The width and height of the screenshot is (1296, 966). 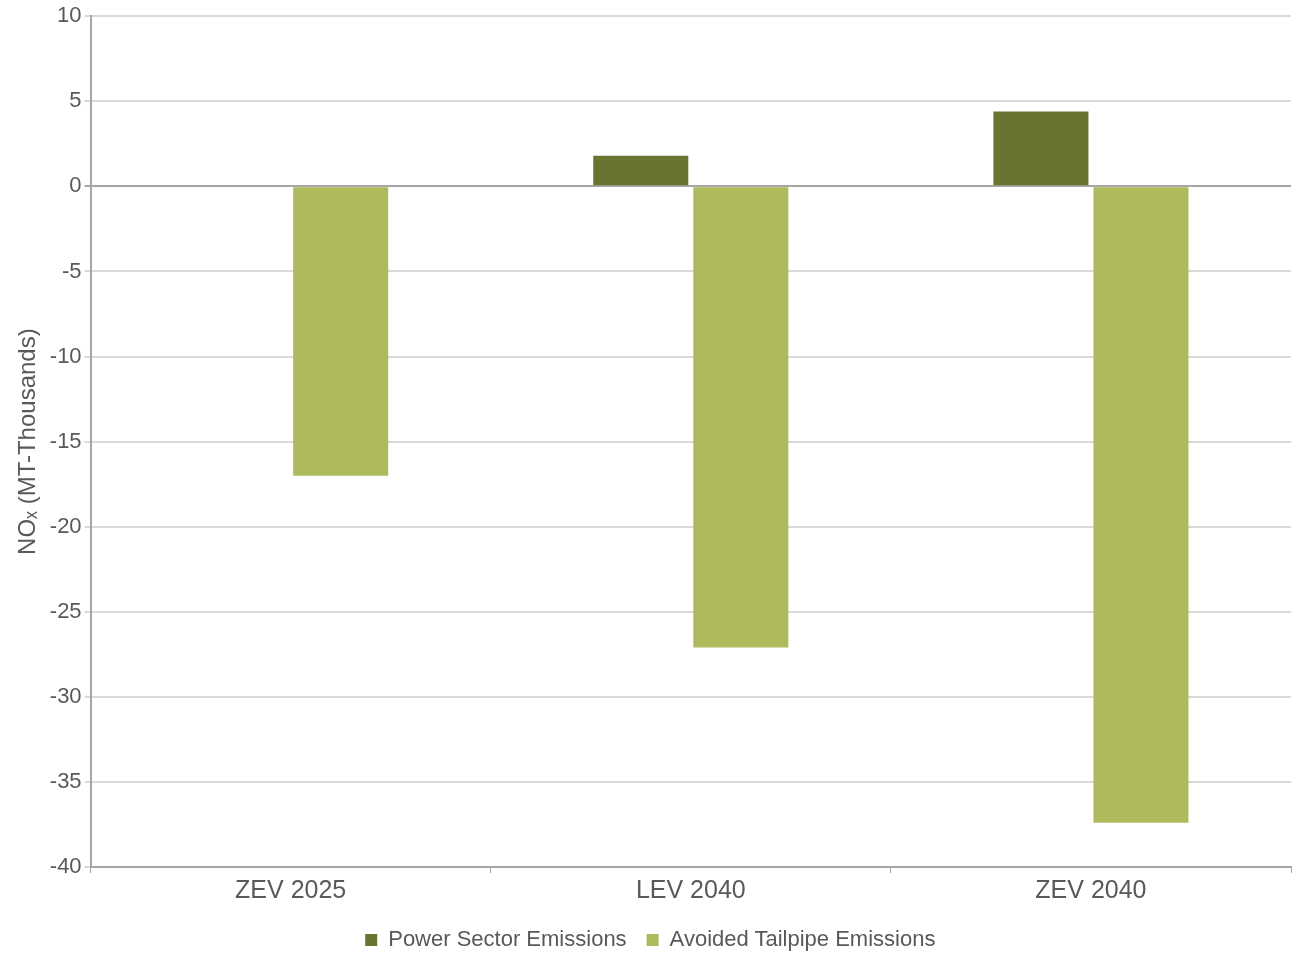 I want to click on y-tick-label: -5, so click(x=72, y=270).